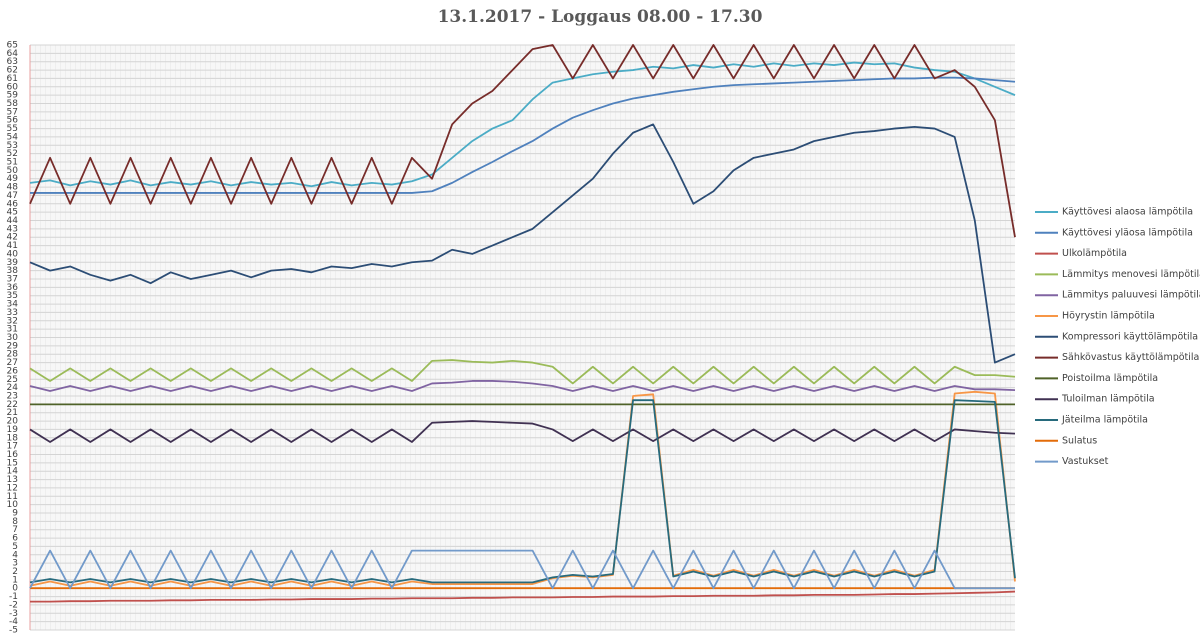 The image size is (1200, 642). What do you see at coordinates (15, 555) in the screenshot?
I see `y-tick-label: 4` at bounding box center [15, 555].